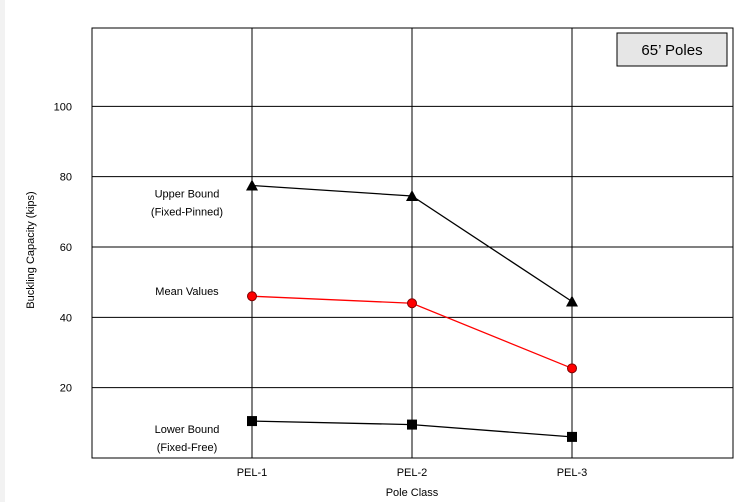 The image size is (736, 502). I want to click on y-tick-label: 80, so click(66, 178).